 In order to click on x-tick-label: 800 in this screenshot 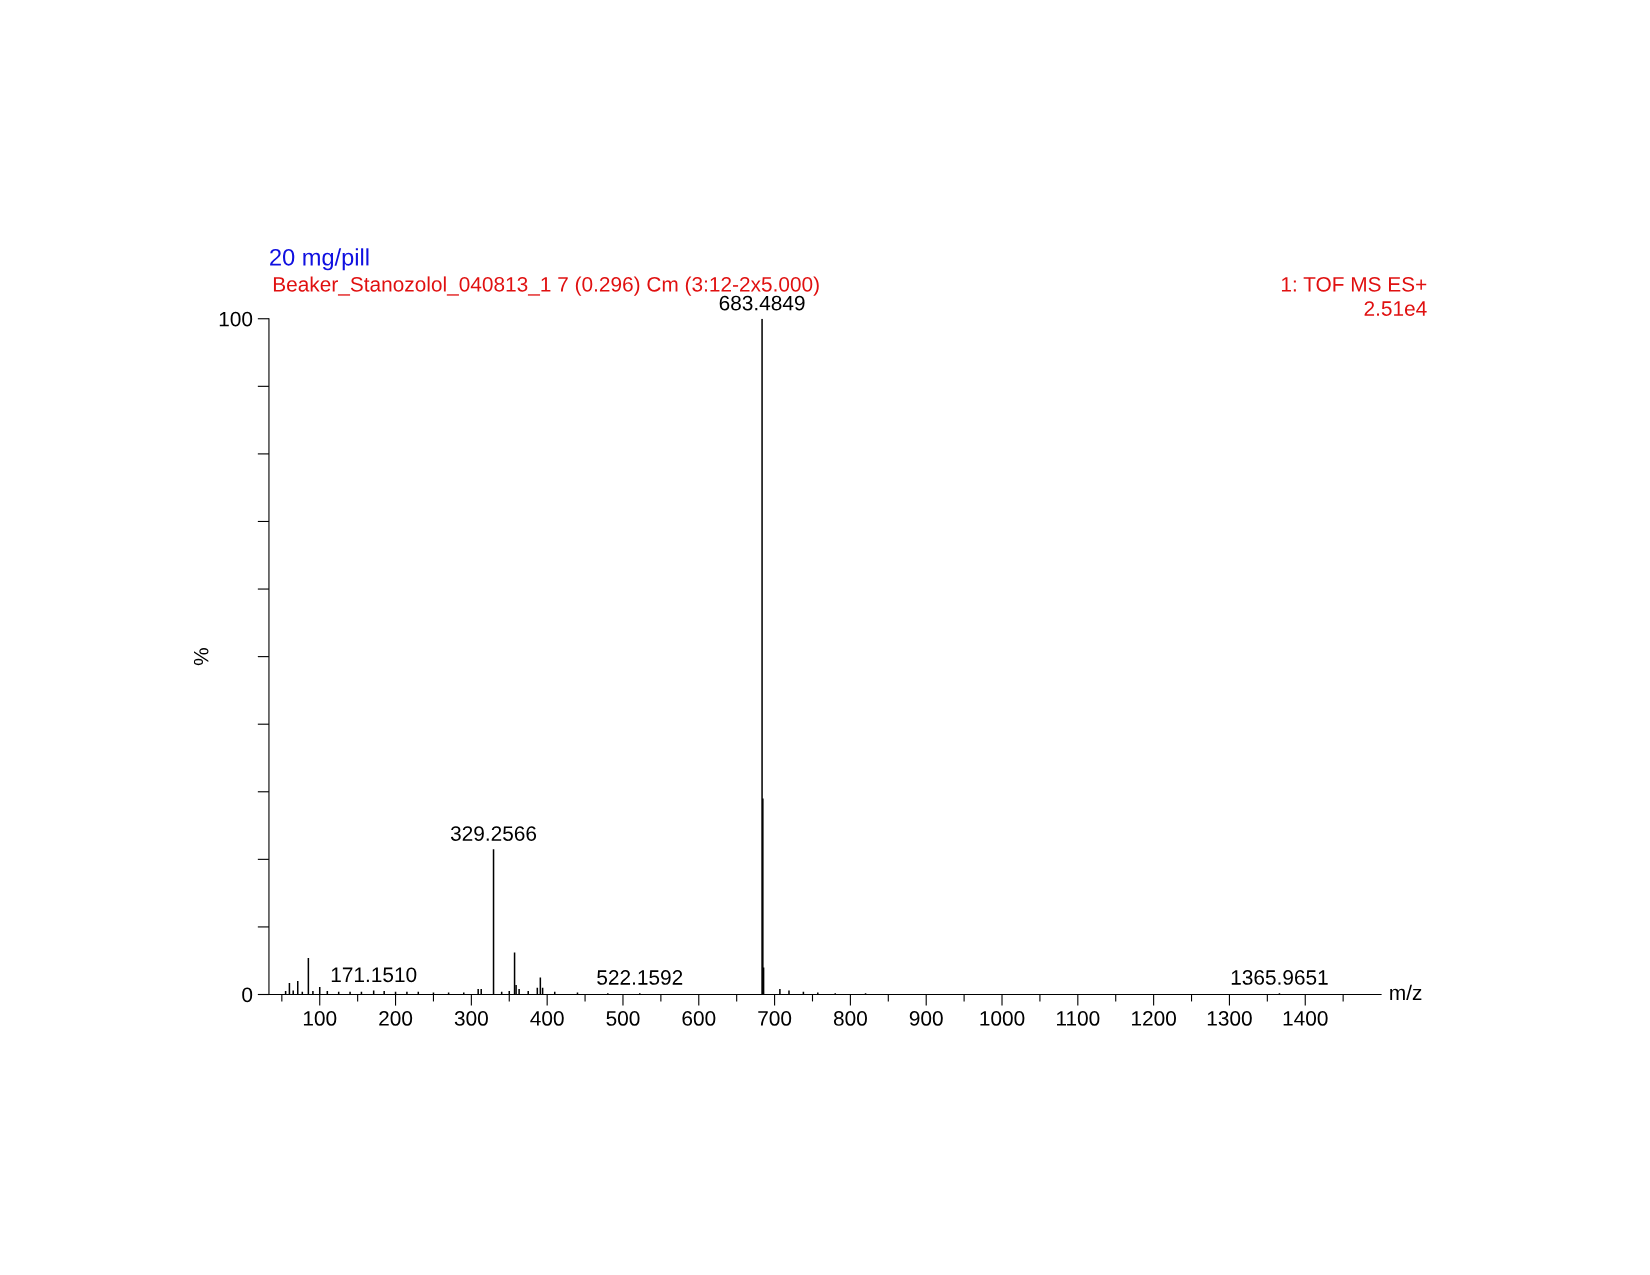, I will do `click(850, 1018)`.